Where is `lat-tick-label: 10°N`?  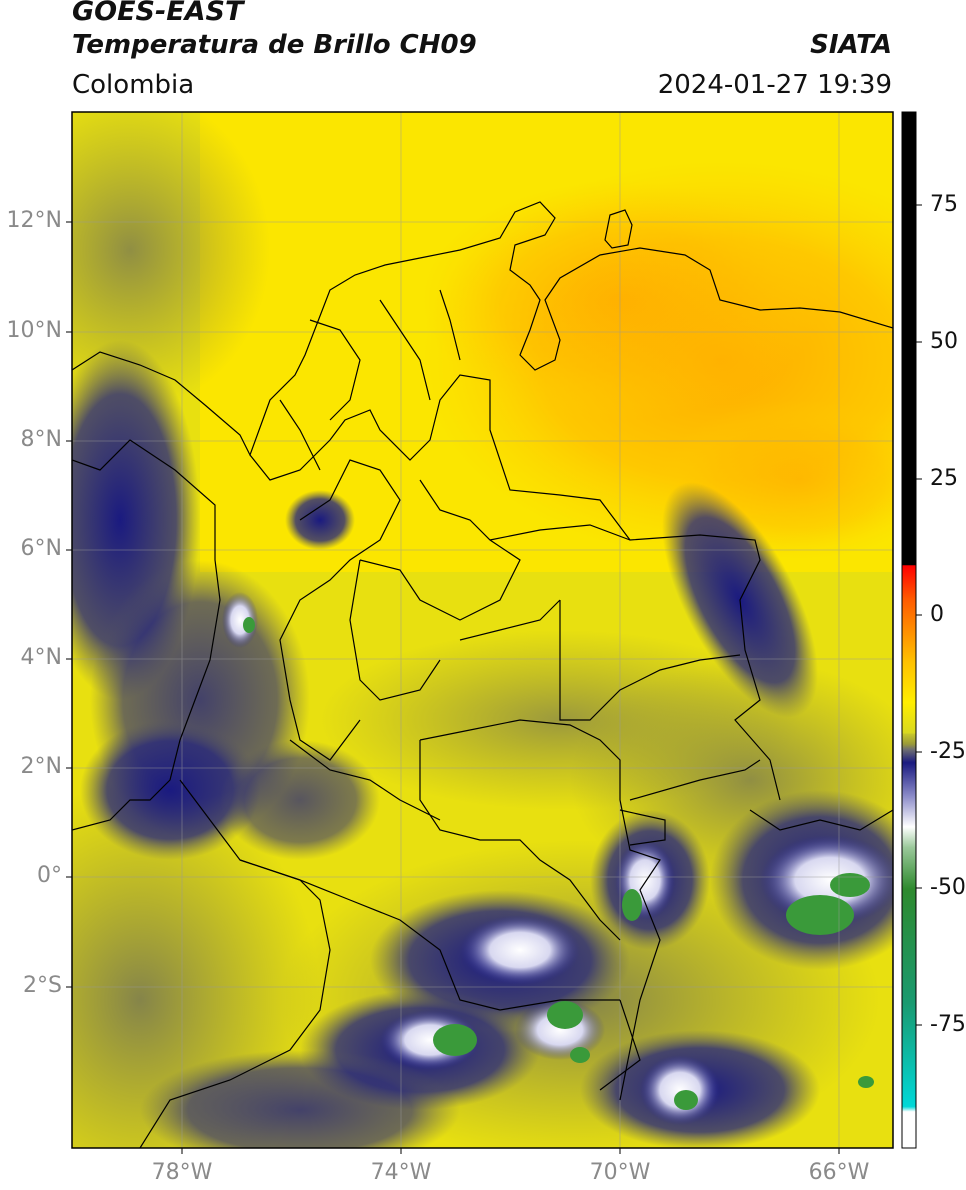
lat-tick-label: 10°N is located at coordinates (34, 330).